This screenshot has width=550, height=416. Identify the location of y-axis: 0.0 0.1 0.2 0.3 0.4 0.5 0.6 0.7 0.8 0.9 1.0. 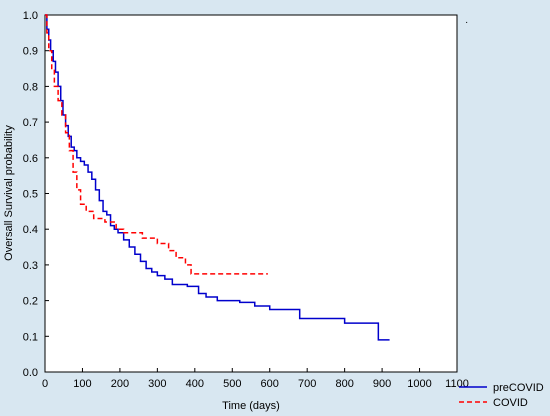
(36, 194).